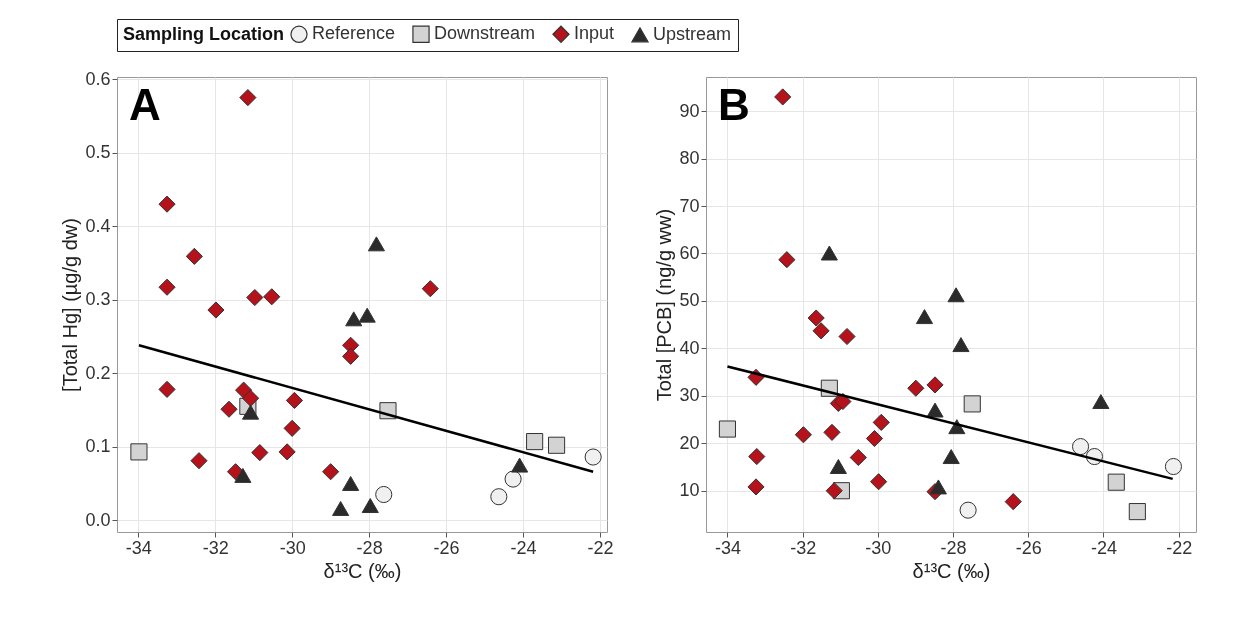 The height and width of the screenshot is (632, 1244). I want to click on y-axis-title: [Total Hg] (µg/g dw), so click(70, 305).